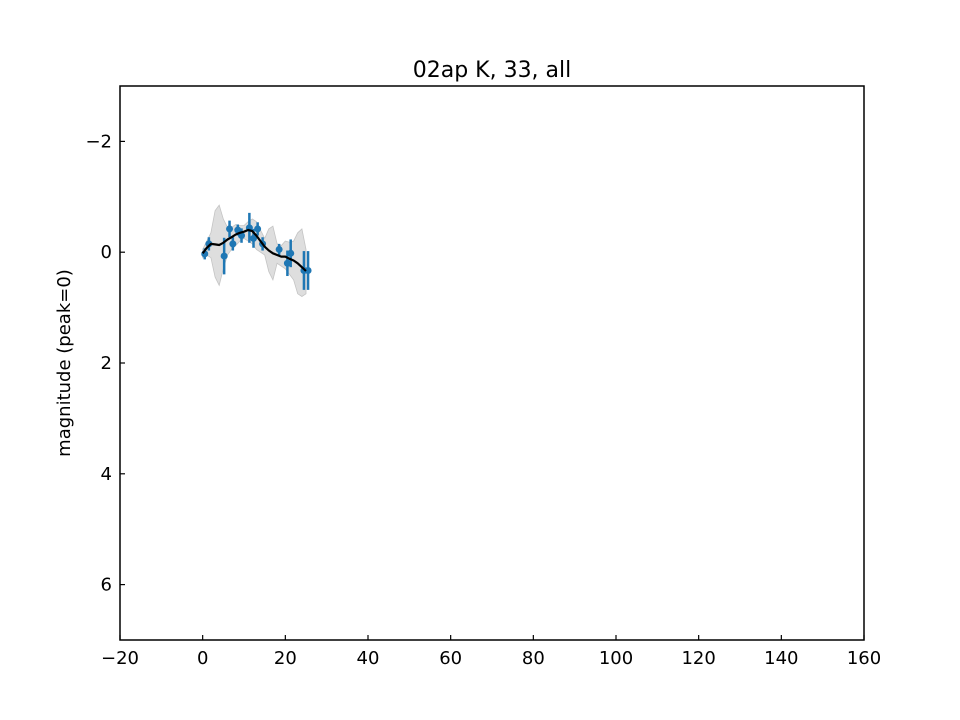 The height and width of the screenshot is (720, 960). I want to click on x-tick-label: 40, so click(368, 658).